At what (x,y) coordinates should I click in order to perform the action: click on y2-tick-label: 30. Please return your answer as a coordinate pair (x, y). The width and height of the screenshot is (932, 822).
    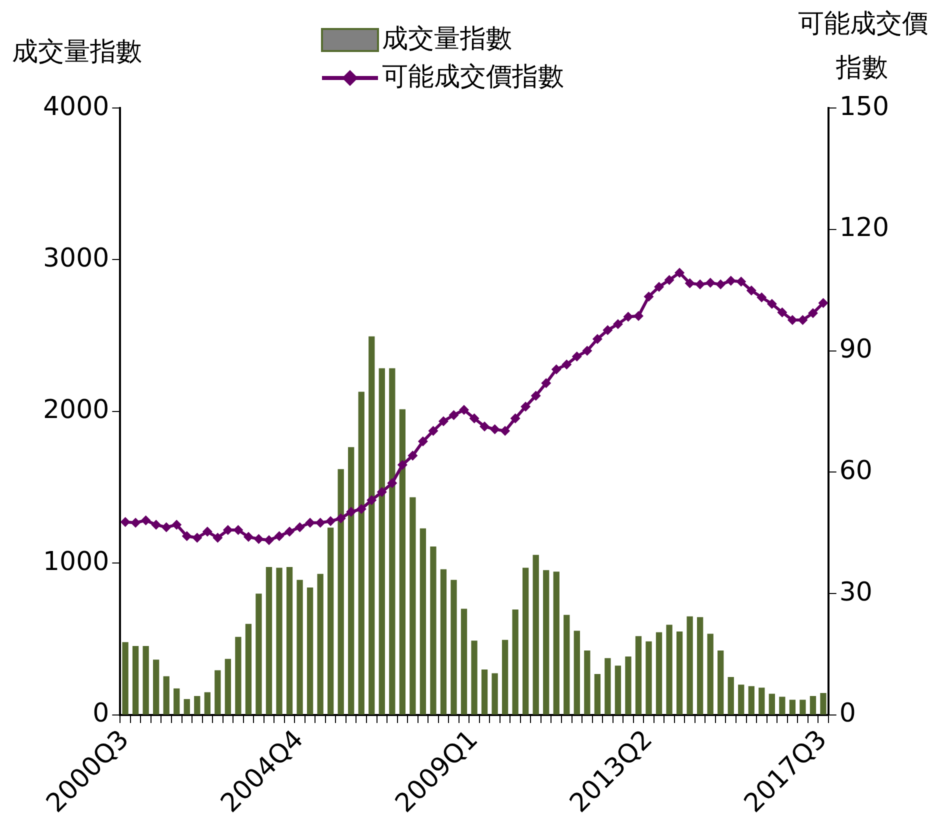
    Looking at the image, I should click on (855, 592).